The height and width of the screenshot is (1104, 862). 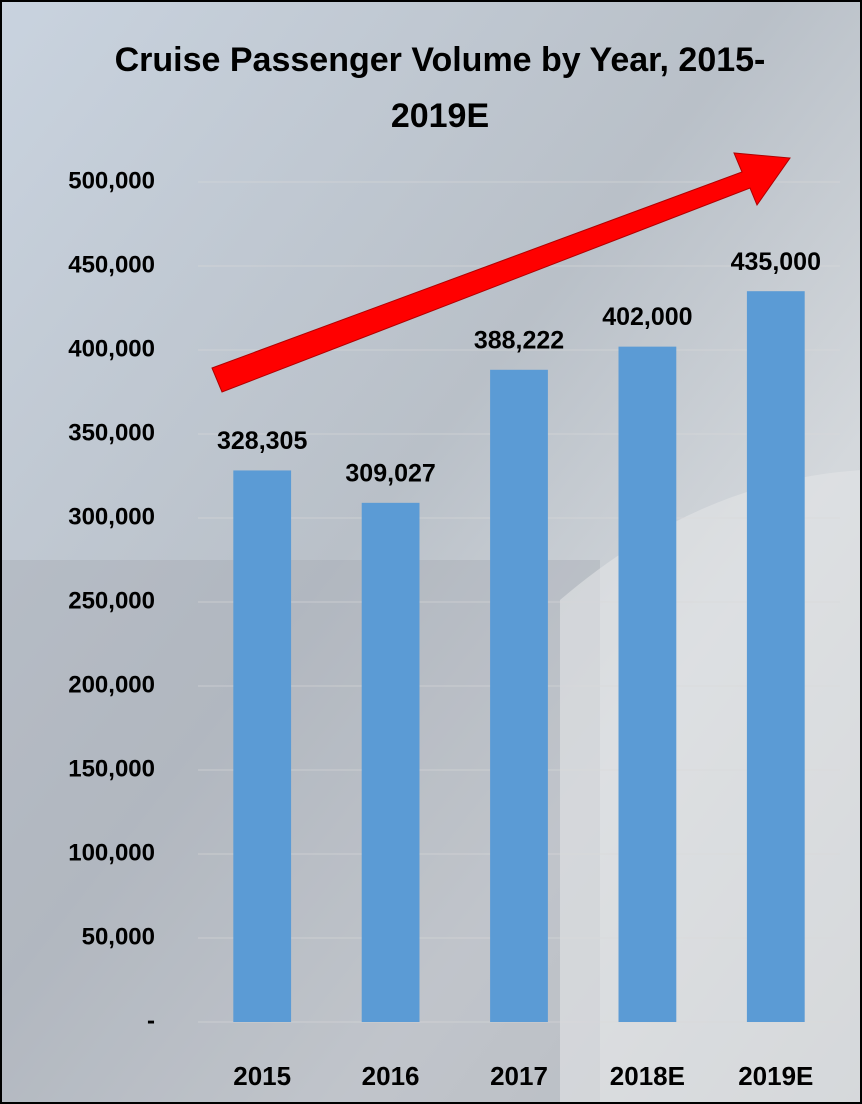 What do you see at coordinates (111, 180) in the screenshot?
I see `y-tick-label: 500,000` at bounding box center [111, 180].